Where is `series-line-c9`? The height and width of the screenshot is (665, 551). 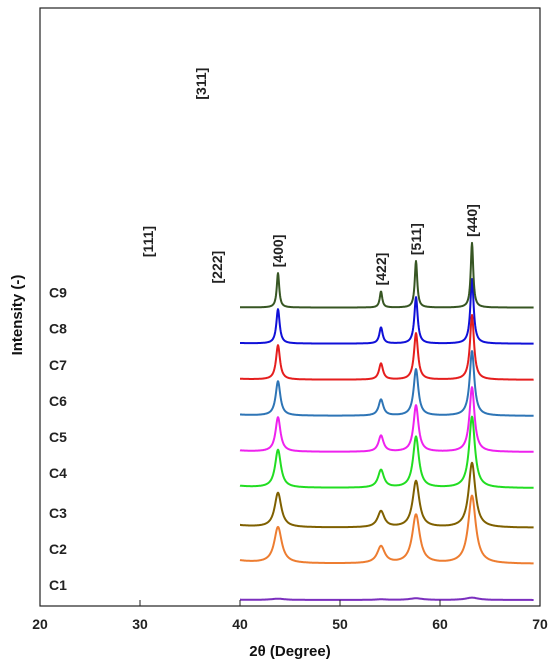 series-line-c9 is located at coordinates (387, 275).